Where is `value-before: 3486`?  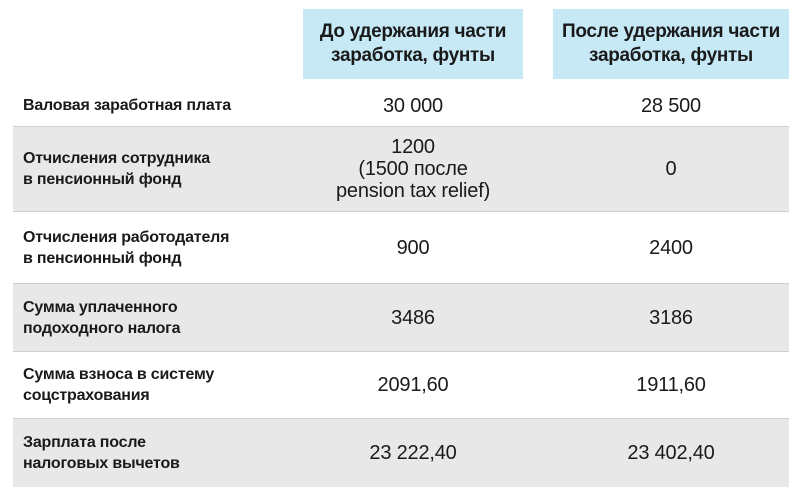 value-before: 3486 is located at coordinates (413, 317).